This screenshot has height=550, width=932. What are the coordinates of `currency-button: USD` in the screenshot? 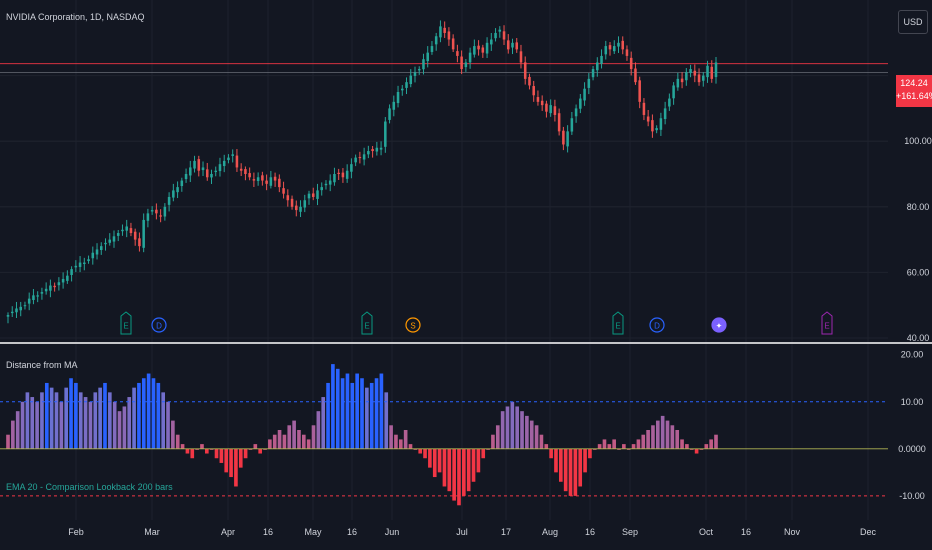 It's located at (913, 22).